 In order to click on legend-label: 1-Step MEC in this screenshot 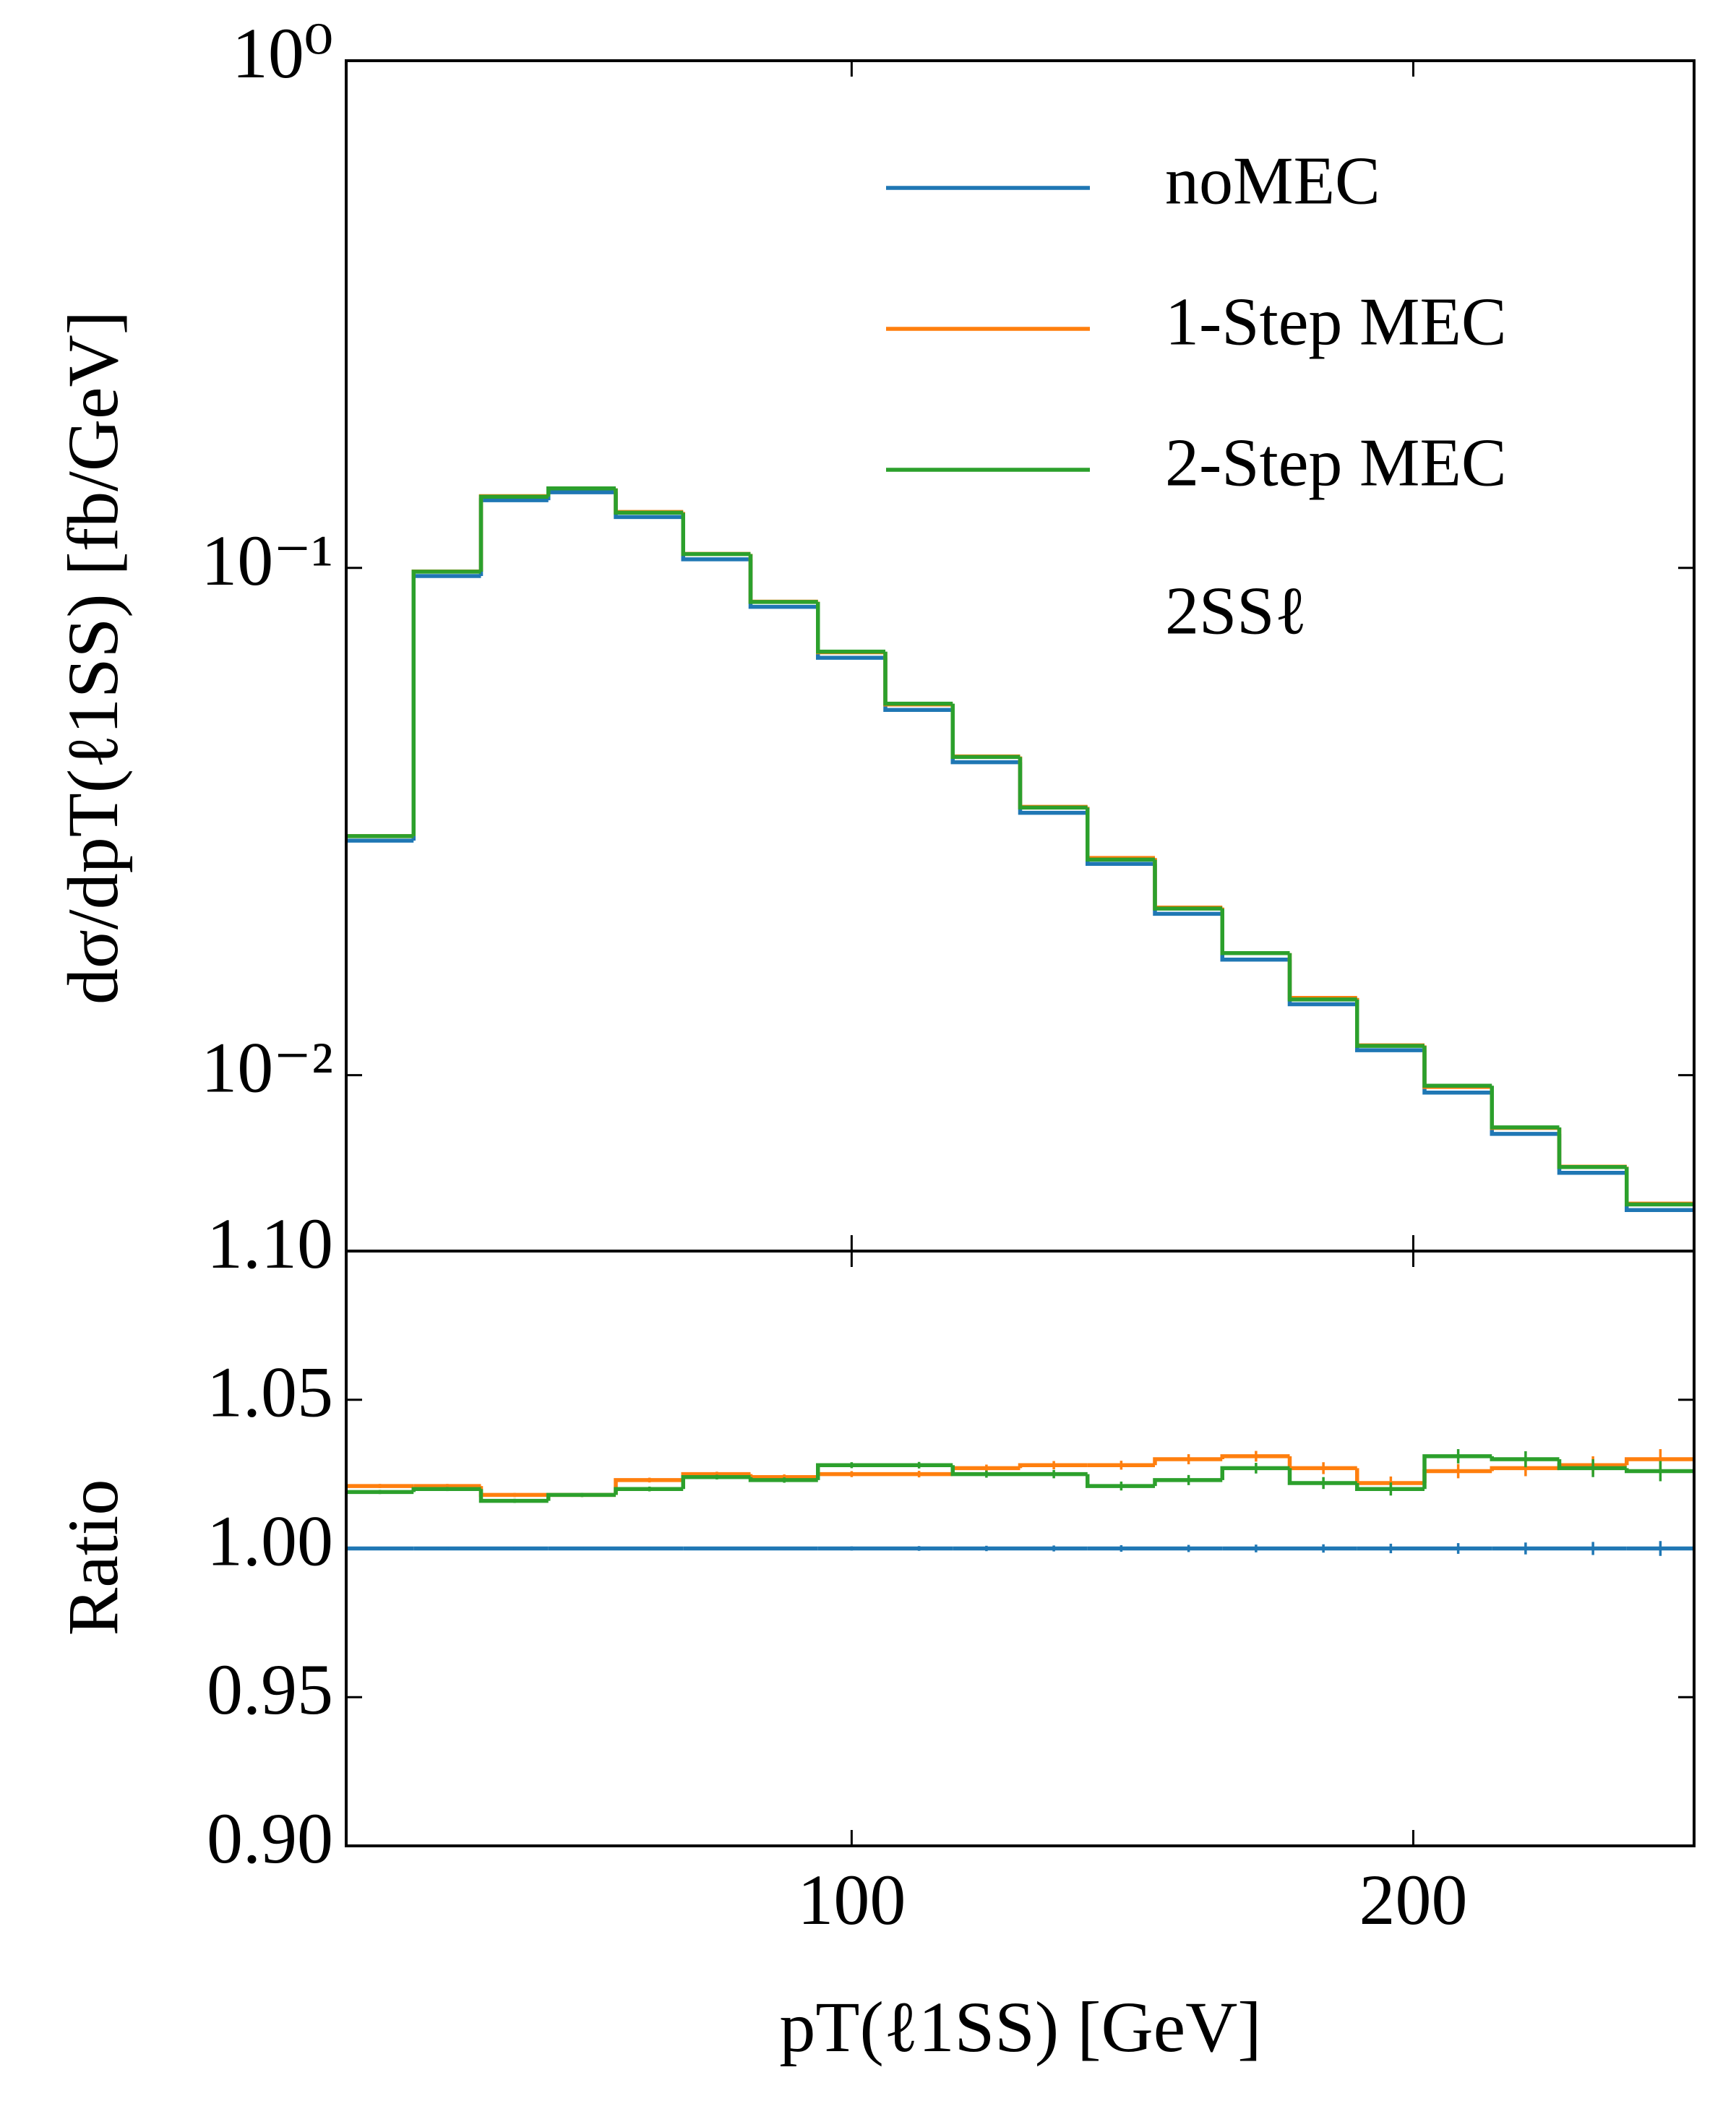, I will do `click(1336, 322)`.